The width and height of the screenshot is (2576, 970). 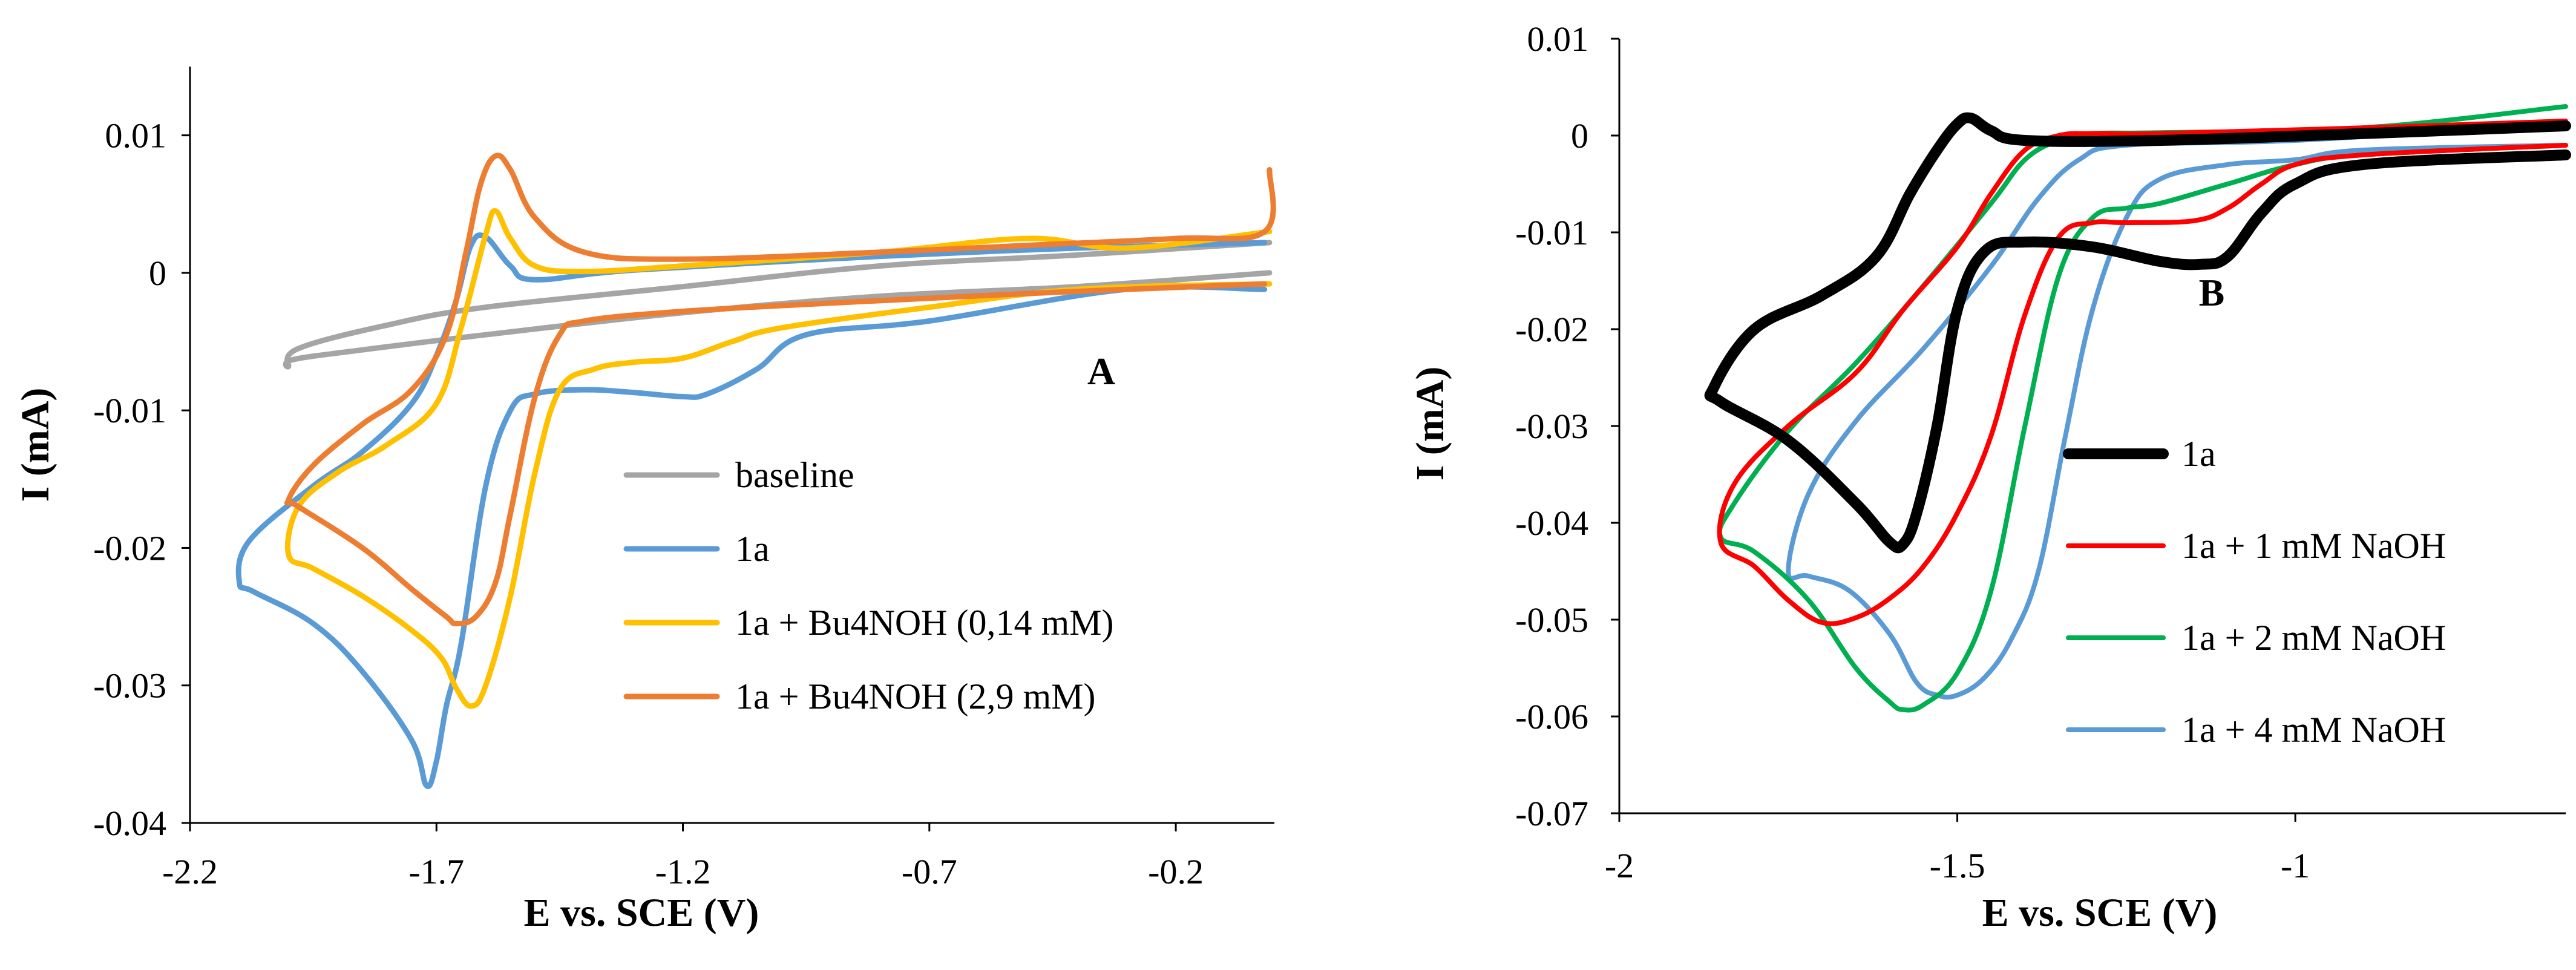 I want to click on y-tick-label-b-8: -0.07, so click(x=1551, y=813).